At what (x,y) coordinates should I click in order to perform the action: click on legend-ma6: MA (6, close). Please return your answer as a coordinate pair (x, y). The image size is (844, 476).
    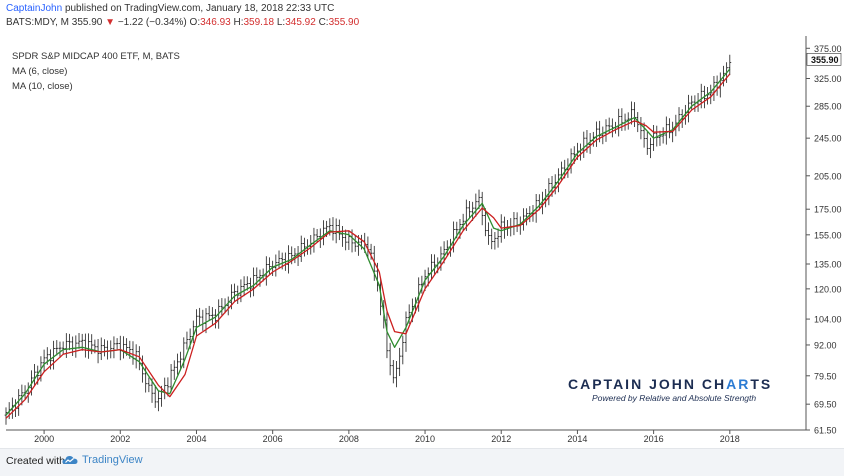
    Looking at the image, I should click on (40, 71).